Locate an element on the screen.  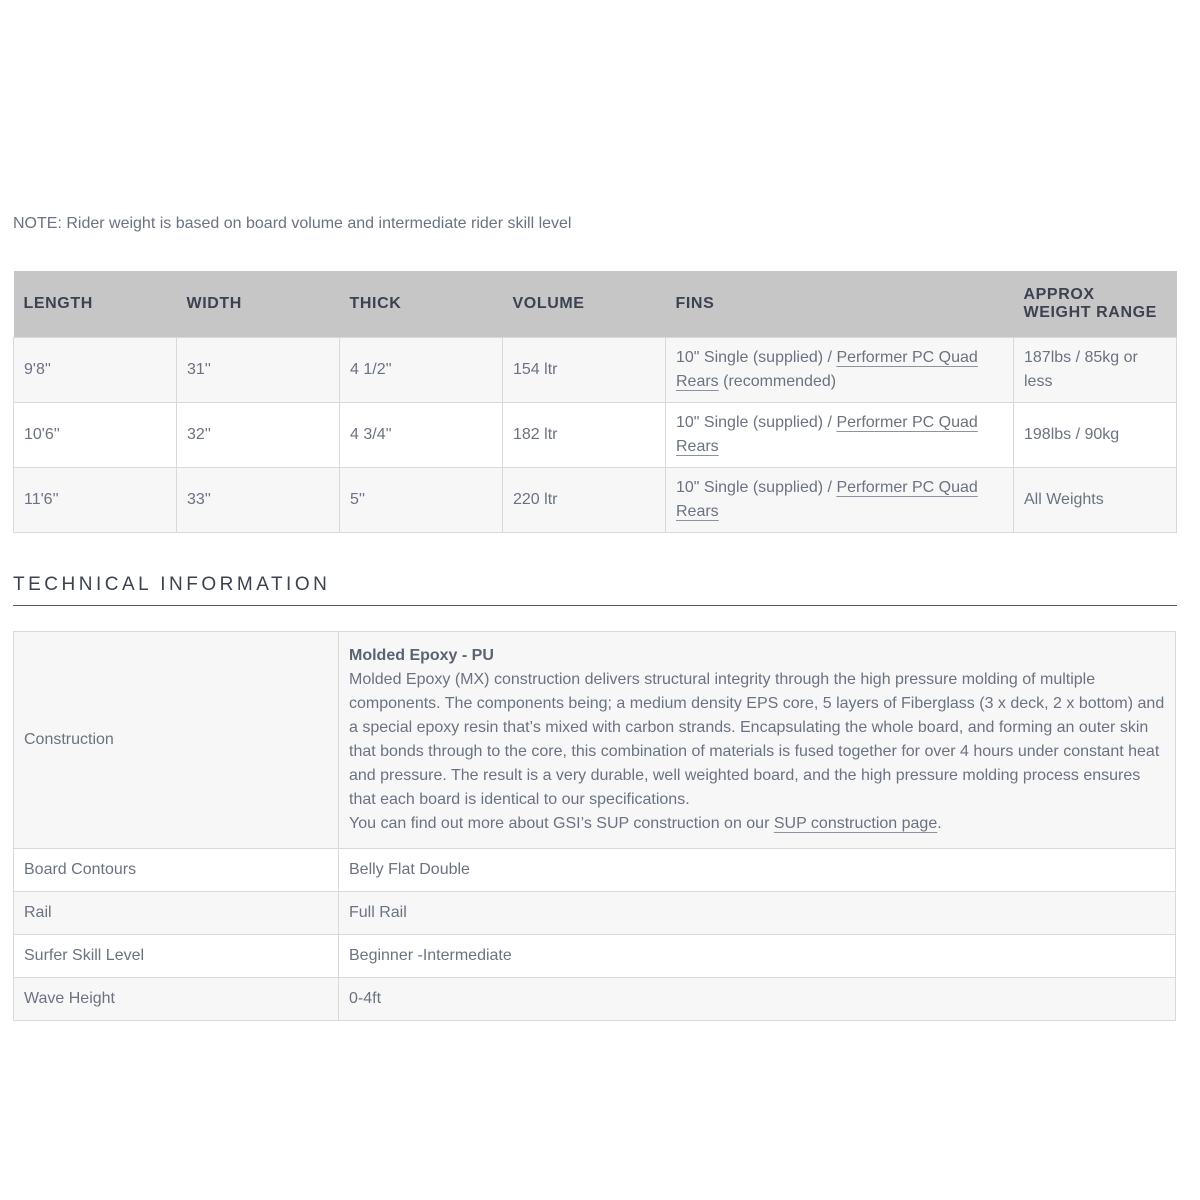
column-header-fins: FINS is located at coordinates (839, 304).